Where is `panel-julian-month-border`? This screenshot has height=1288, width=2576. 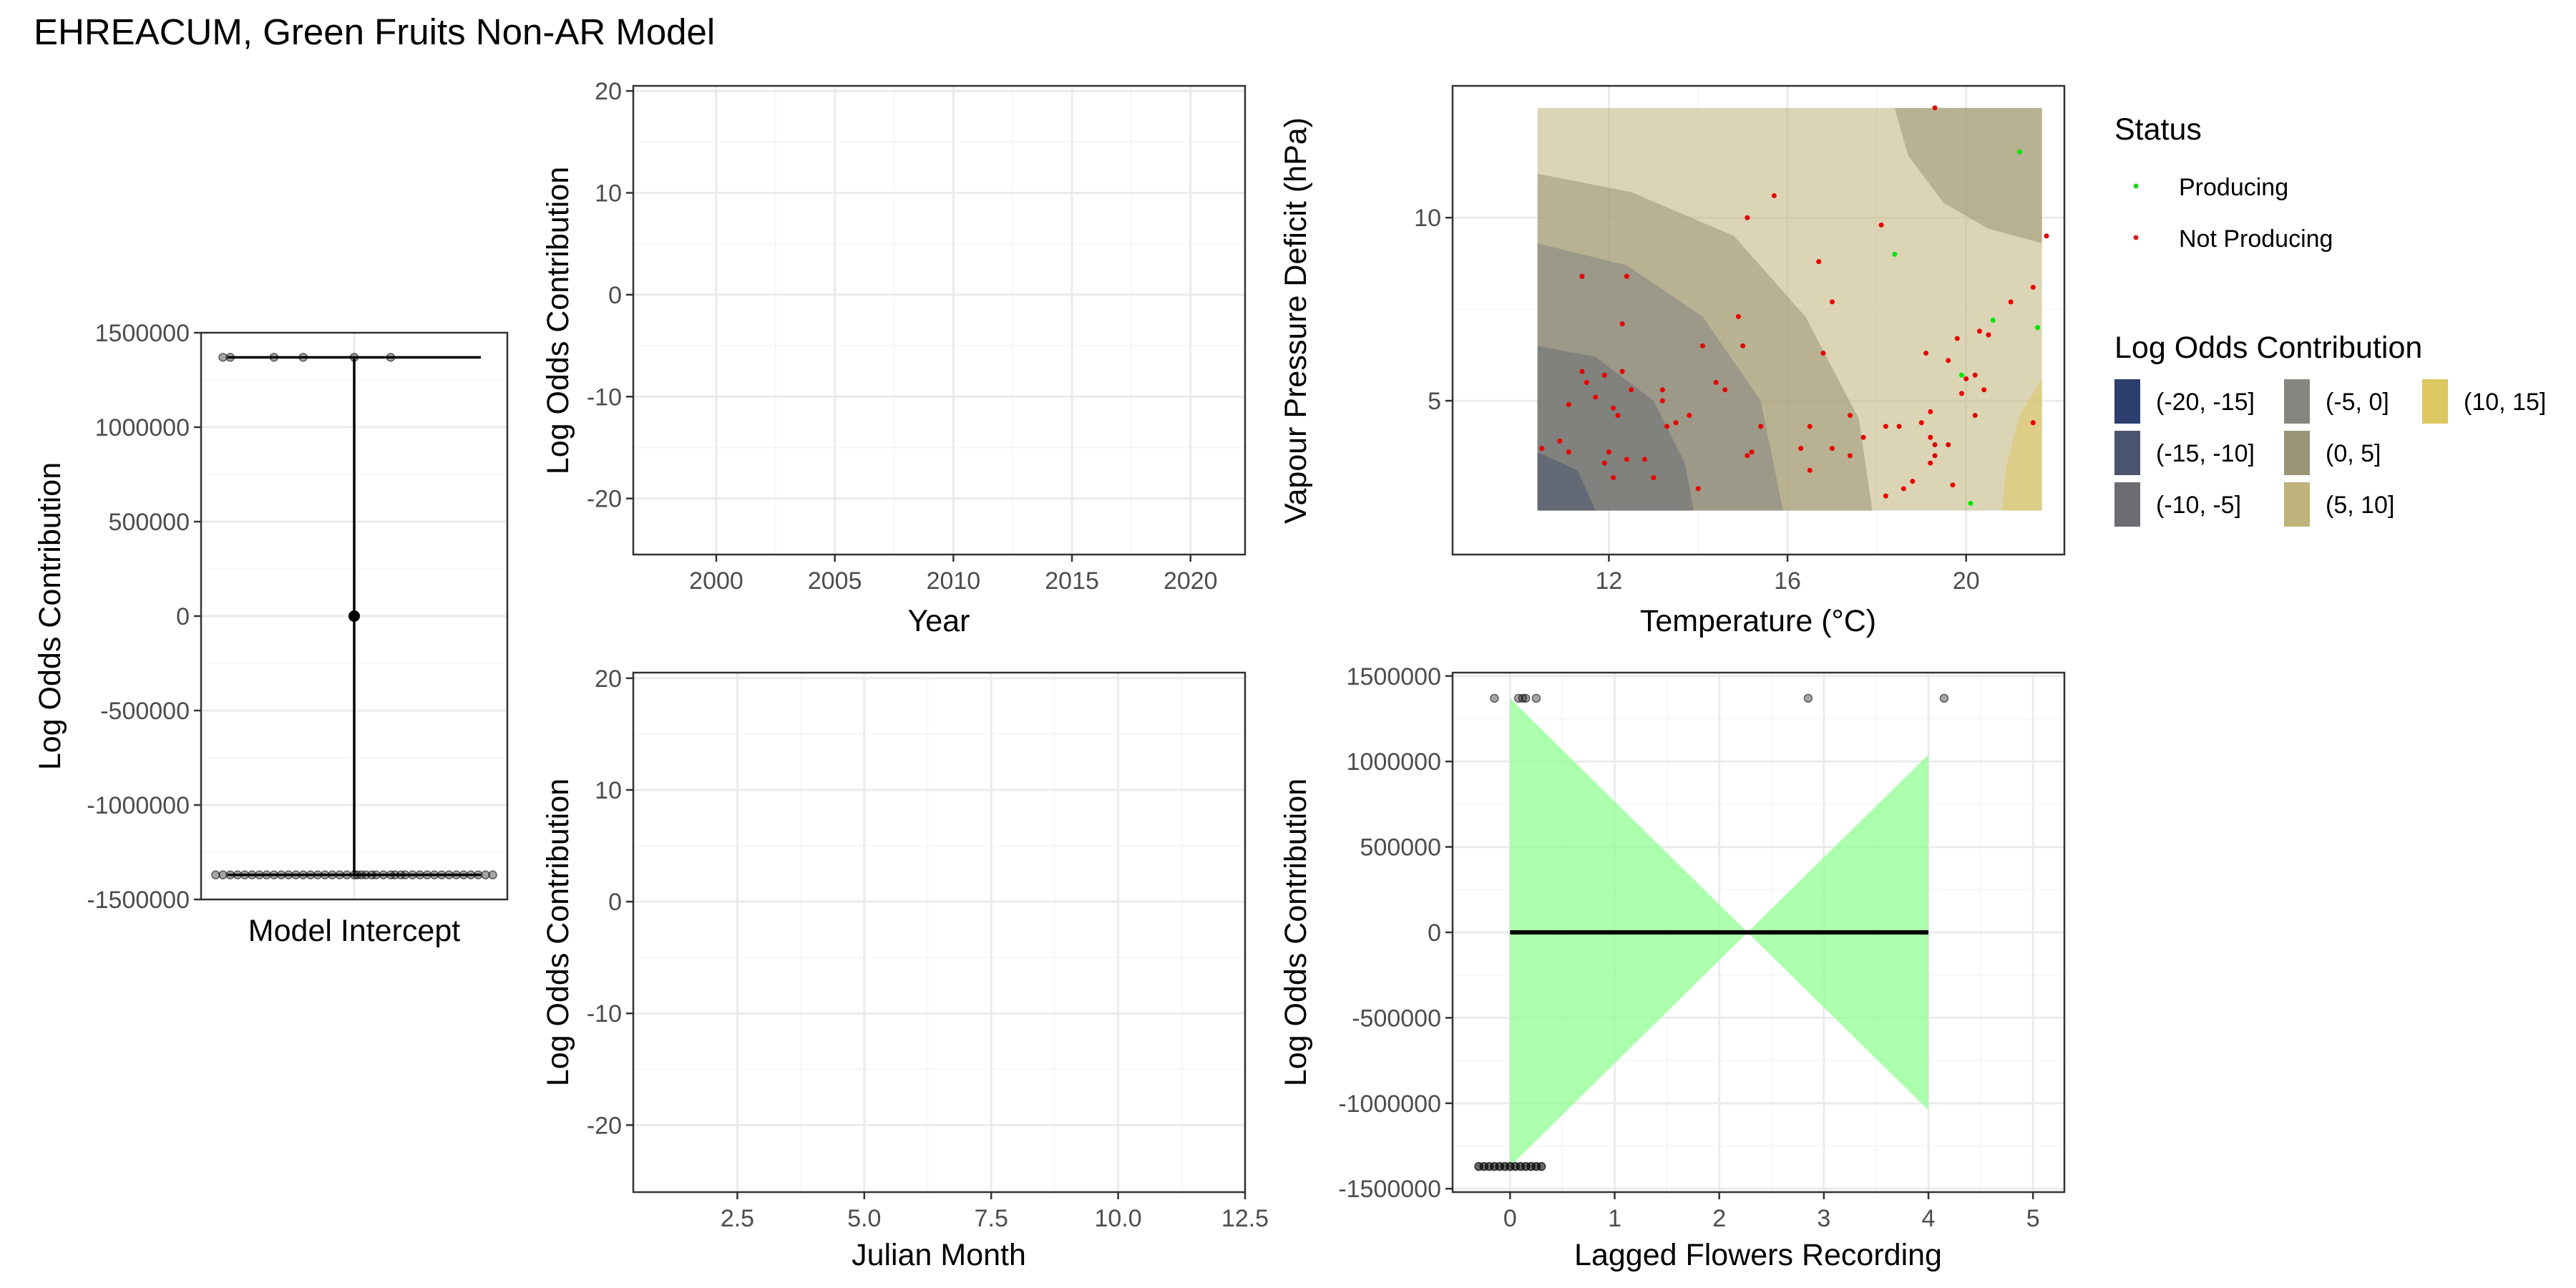 panel-julian-month-border is located at coordinates (939, 932).